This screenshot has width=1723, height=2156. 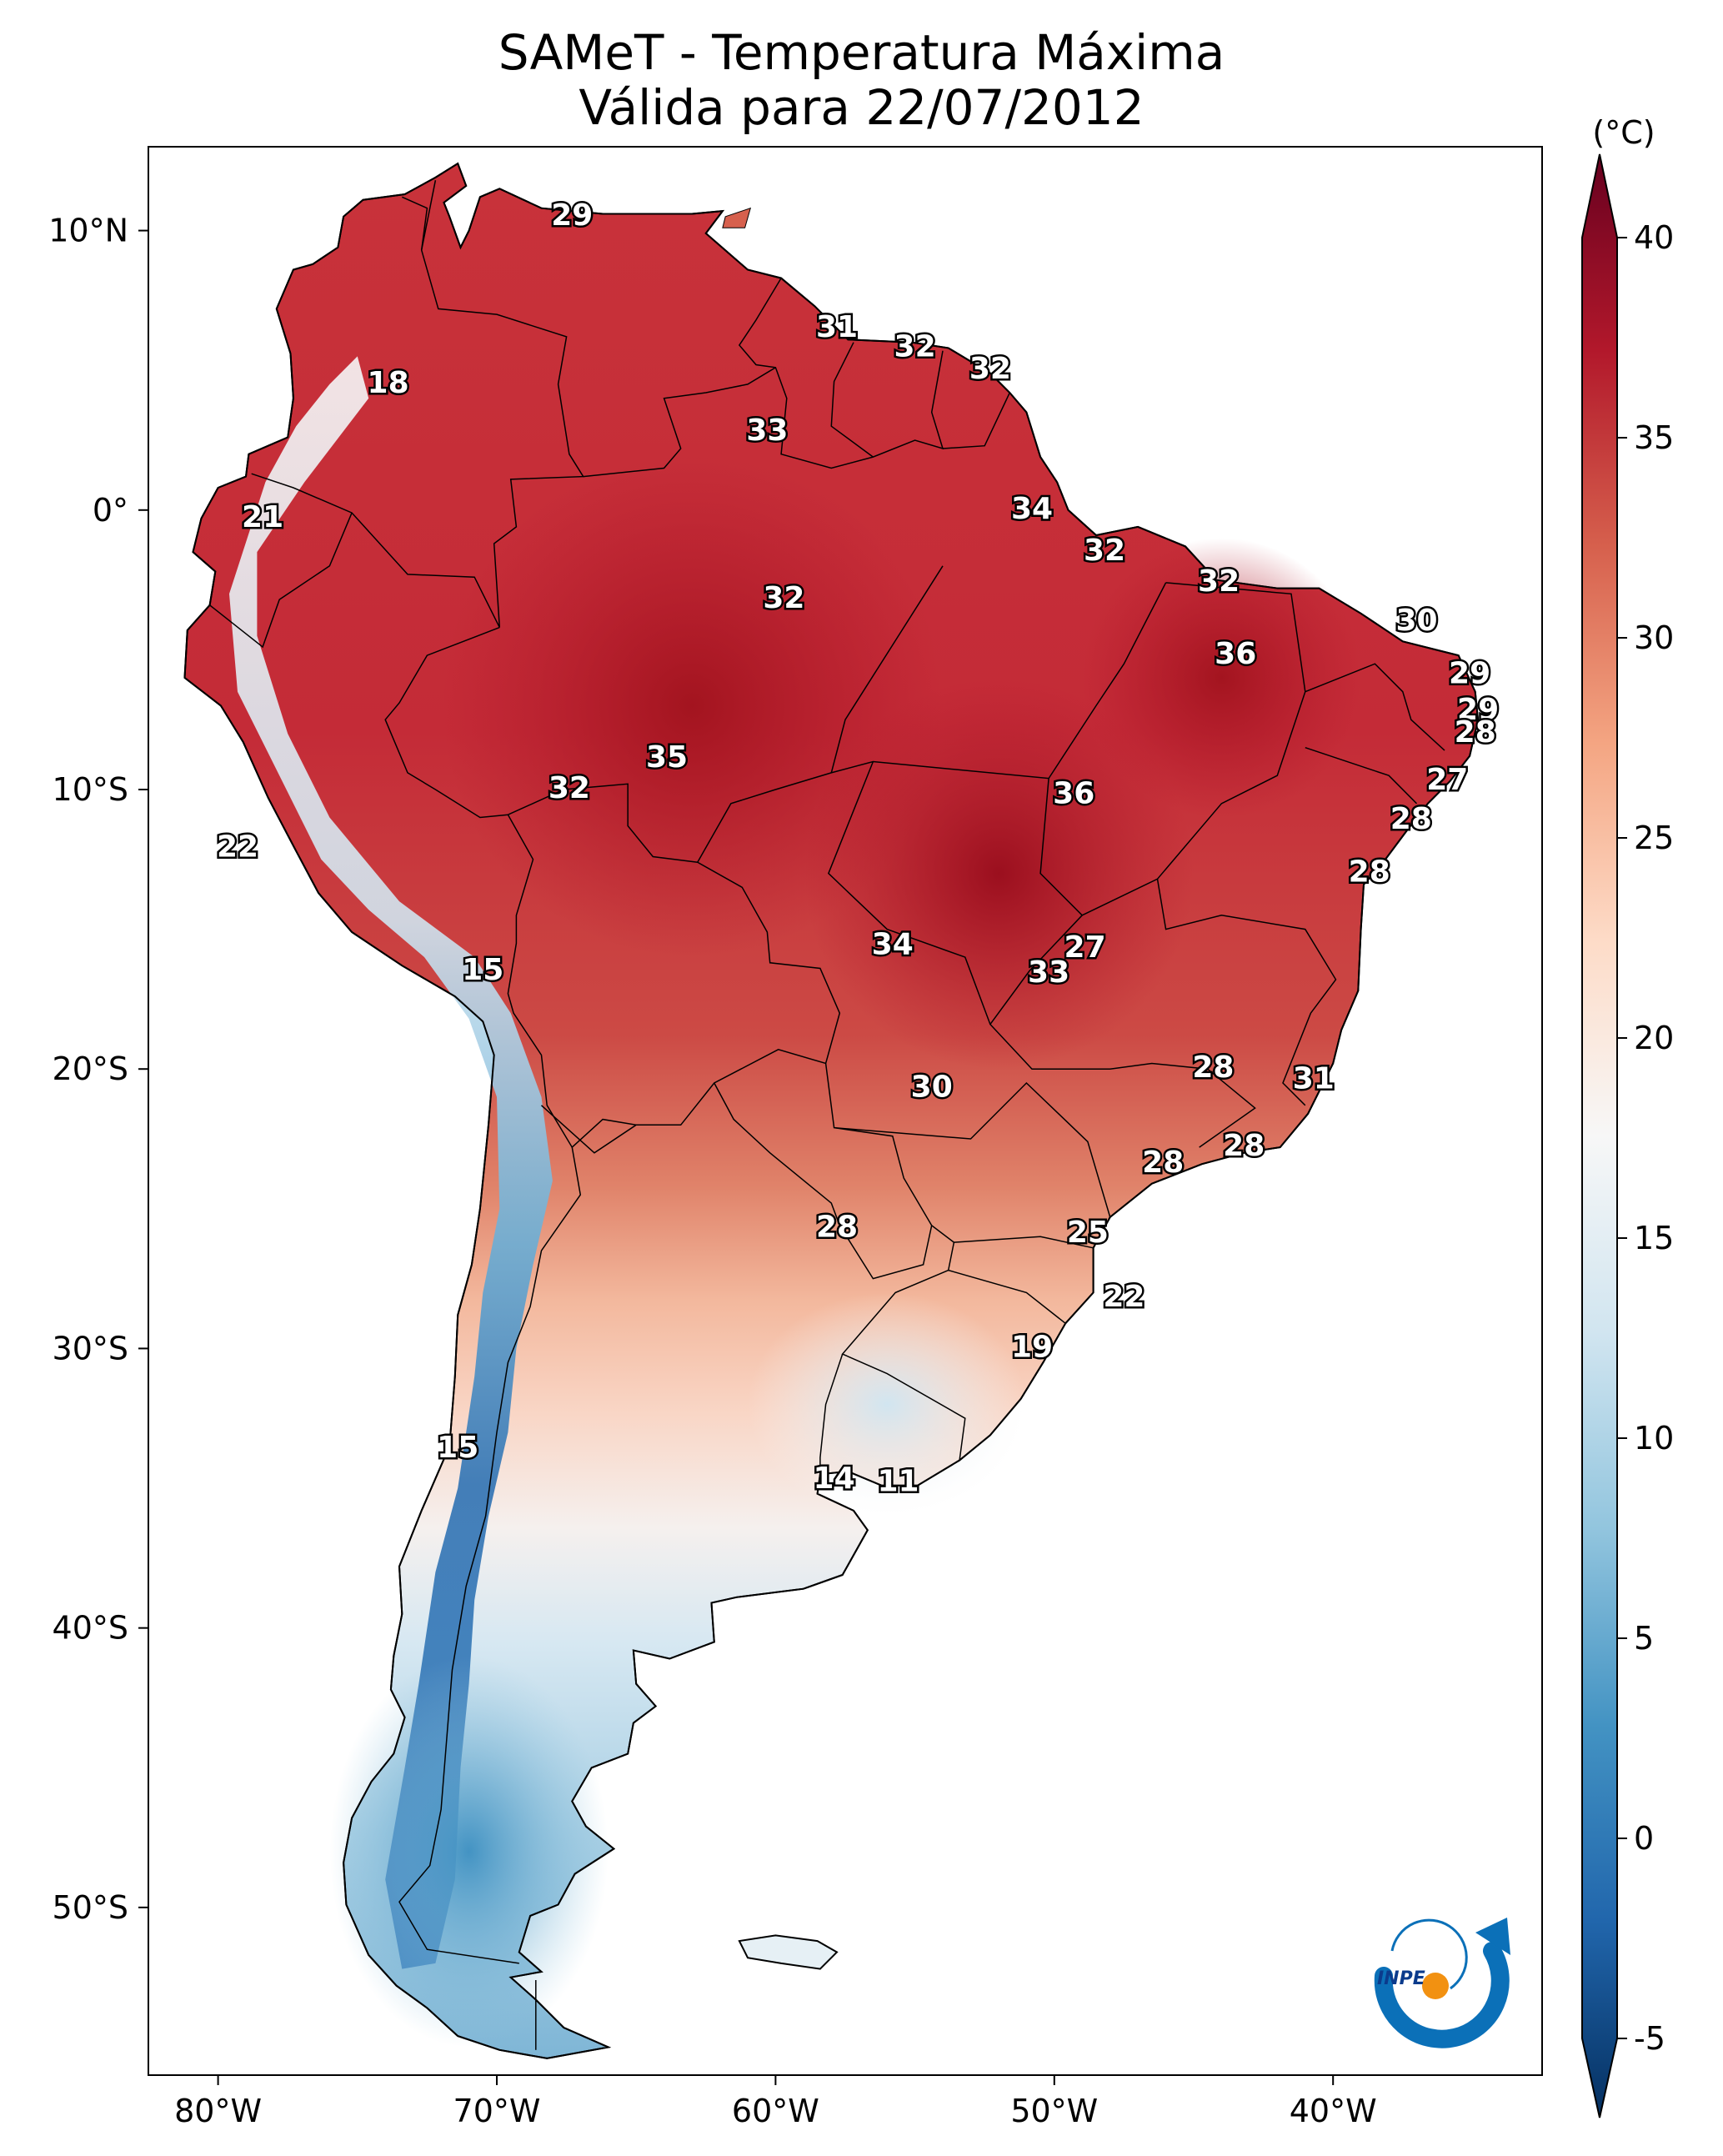 What do you see at coordinates (1654, 1438) in the screenshot?
I see `colorbar-tick-label: 10` at bounding box center [1654, 1438].